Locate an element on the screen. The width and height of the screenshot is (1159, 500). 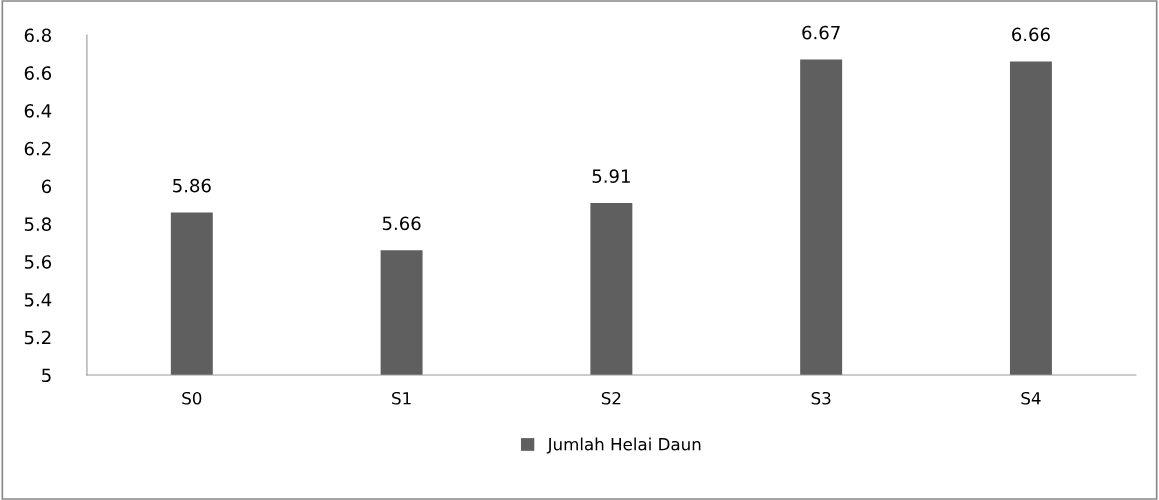
y-tick-label: 6.2 is located at coordinates (37, 148).